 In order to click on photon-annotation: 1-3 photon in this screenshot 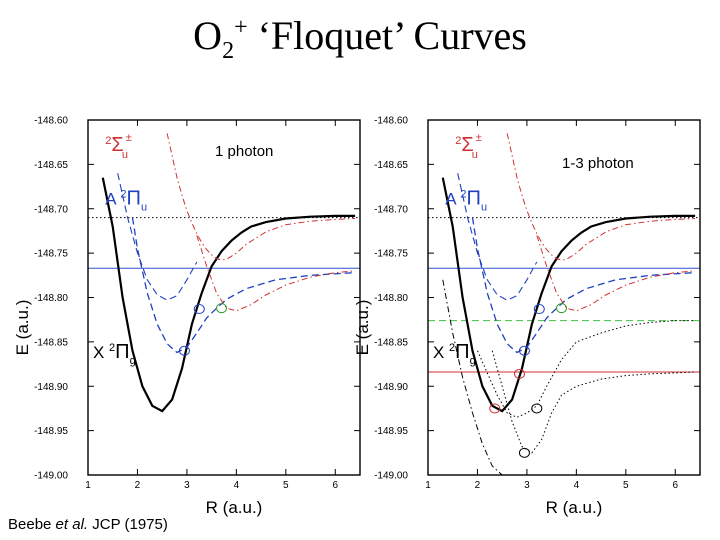, I will do `click(598, 163)`.